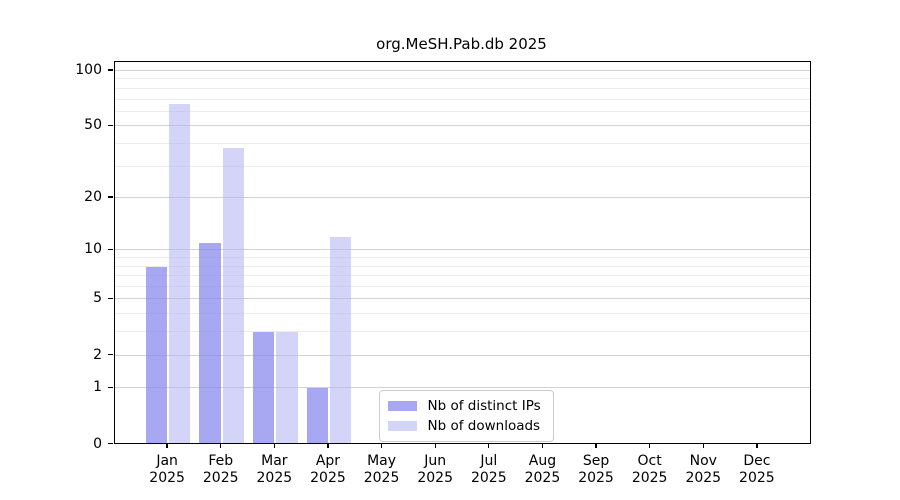 This screenshot has width=900, height=500. I want to click on x-tick-label-apr: Apr 2025, so click(328, 470).